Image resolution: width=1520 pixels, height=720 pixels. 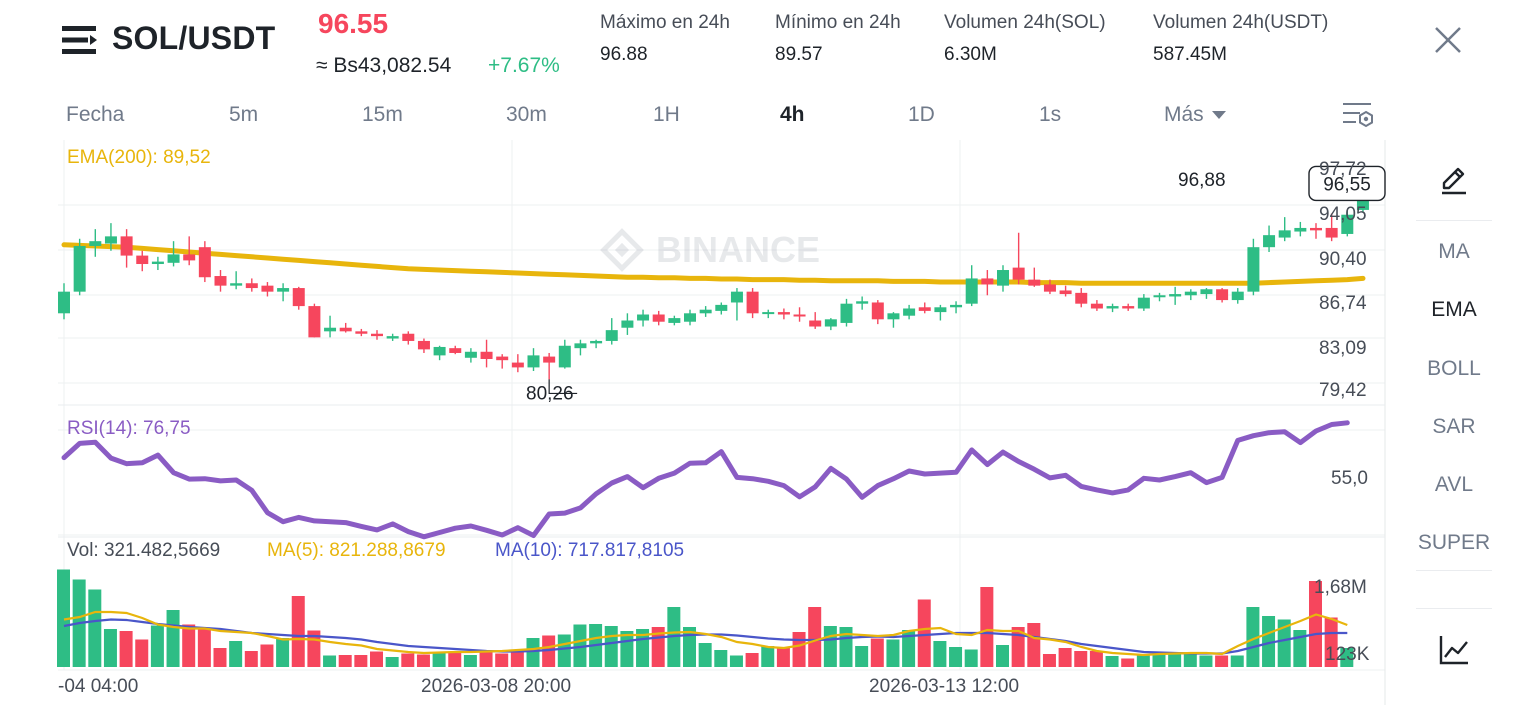 I want to click on tab-5m: 5m, so click(x=244, y=114).